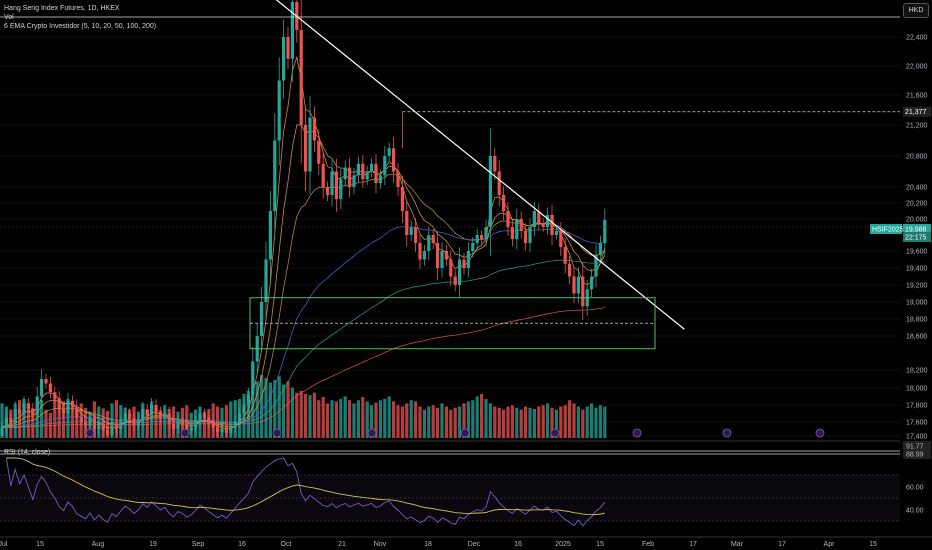  I want to click on currency-button: HKD, so click(916, 10).